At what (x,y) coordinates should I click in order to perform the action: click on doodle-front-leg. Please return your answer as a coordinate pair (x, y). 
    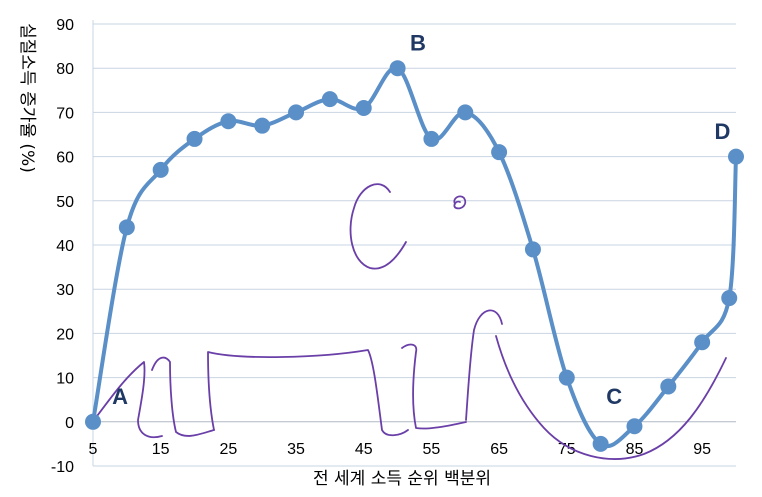
    Looking at the image, I should click on (183, 396).